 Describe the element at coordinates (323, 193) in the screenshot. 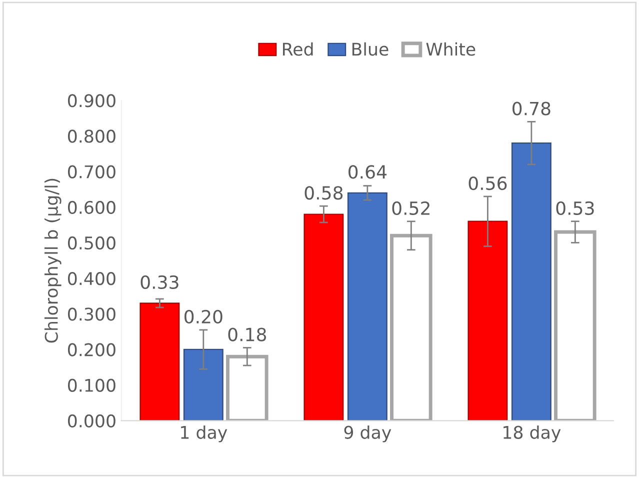

I see `data-label: 0.58` at that location.